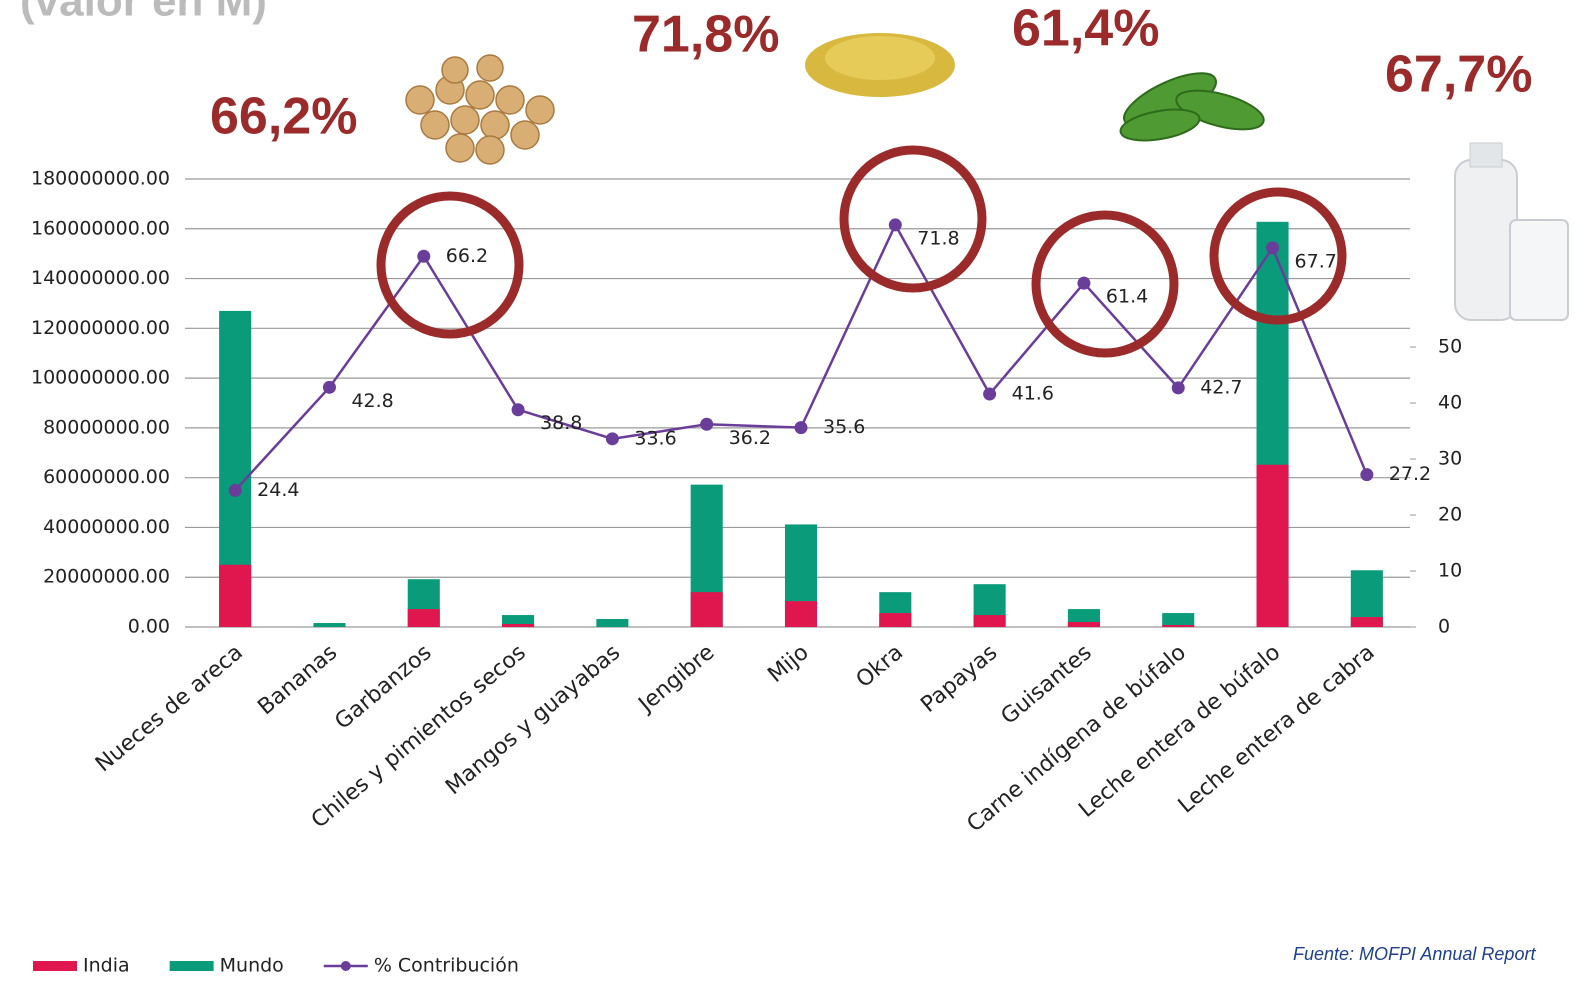 This screenshot has height=984, width=1577. Describe the element at coordinates (1127, 297) in the screenshot. I see `point-label: 61.4` at that location.